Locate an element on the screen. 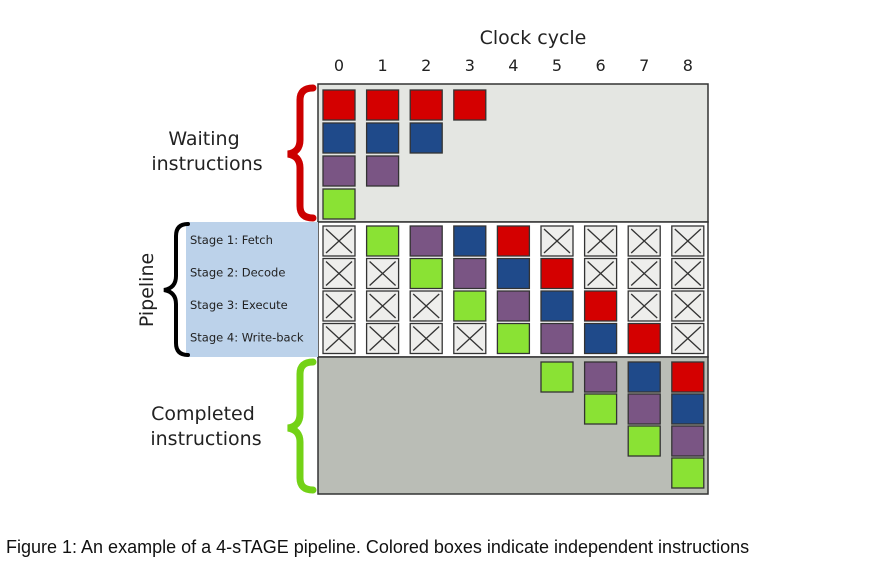  cycle-label: 2 is located at coordinates (426, 65).